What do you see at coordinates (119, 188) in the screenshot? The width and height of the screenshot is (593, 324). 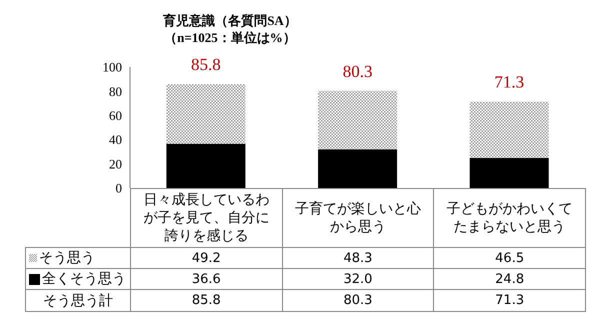 I see `y-tick-label: 0` at bounding box center [119, 188].